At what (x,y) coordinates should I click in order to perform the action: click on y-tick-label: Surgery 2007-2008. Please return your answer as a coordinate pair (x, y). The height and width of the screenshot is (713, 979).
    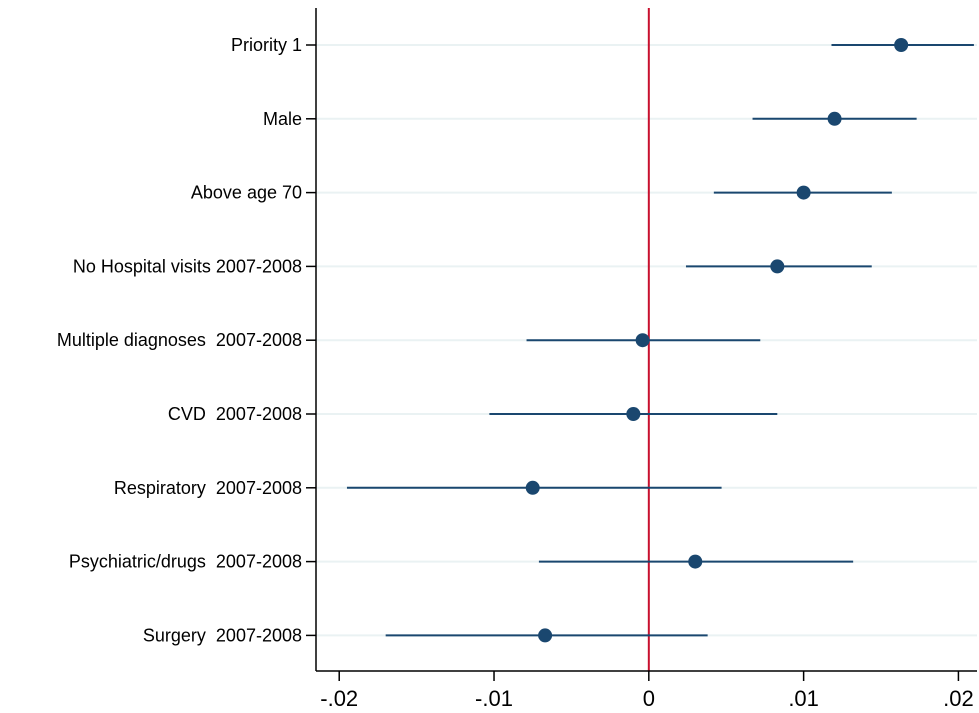
    Looking at the image, I should click on (222, 635).